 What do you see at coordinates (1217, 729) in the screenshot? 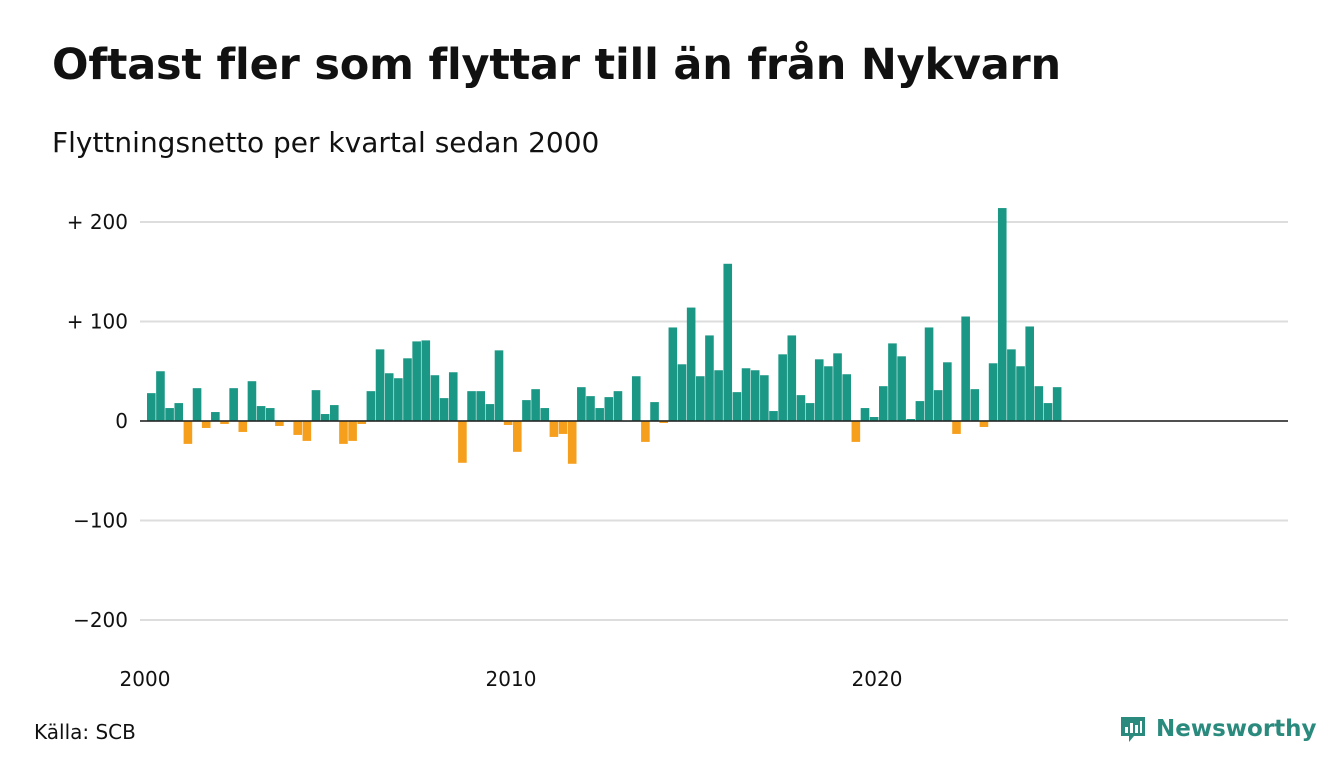
I see `brand-logo: Newsworthy` at bounding box center [1217, 729].